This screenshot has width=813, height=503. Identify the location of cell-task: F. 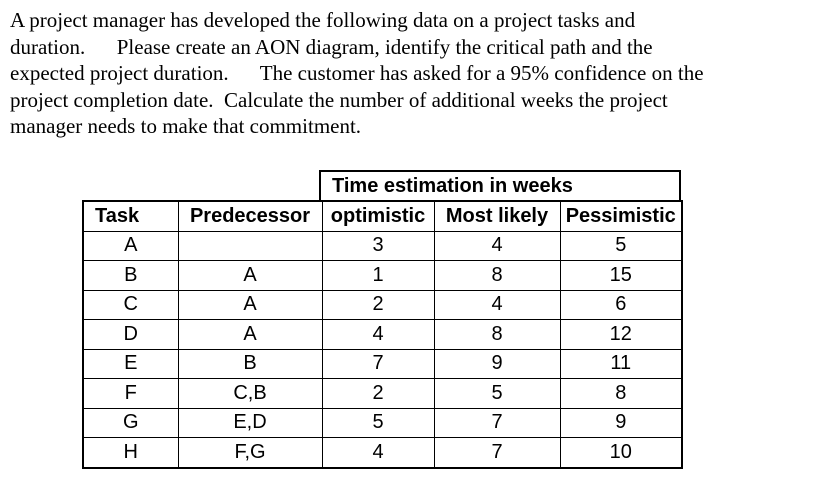
(130, 393).